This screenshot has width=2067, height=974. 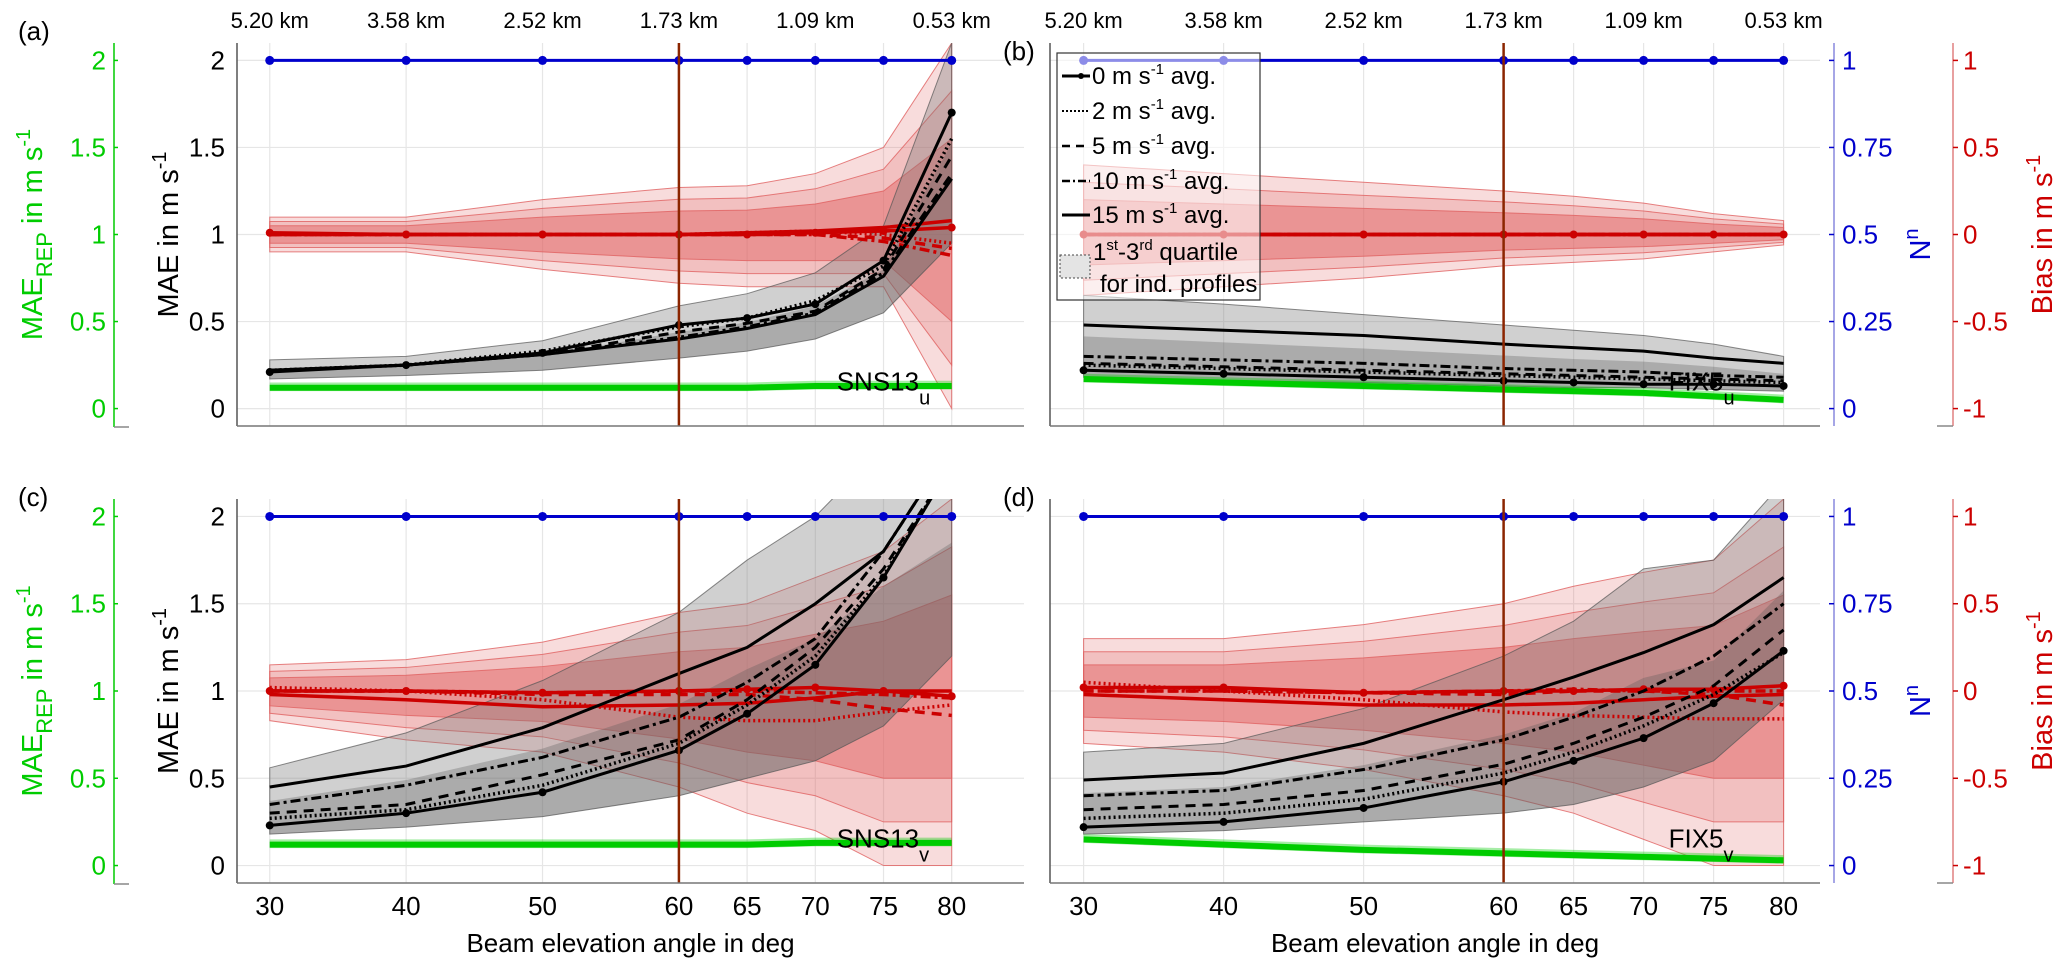 I want to click on legend-label: 2 m s-1 avg., so click(x=1154, y=110).